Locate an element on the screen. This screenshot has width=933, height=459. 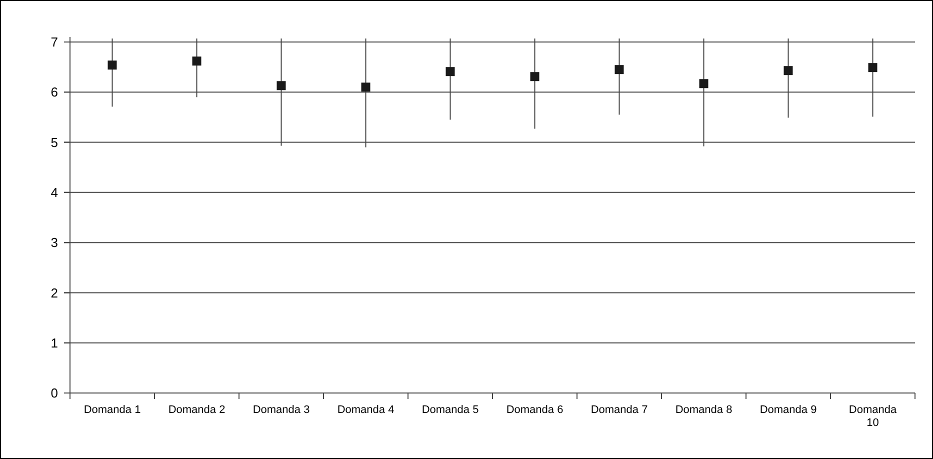
y-tick-label: 6 is located at coordinates (54, 92).